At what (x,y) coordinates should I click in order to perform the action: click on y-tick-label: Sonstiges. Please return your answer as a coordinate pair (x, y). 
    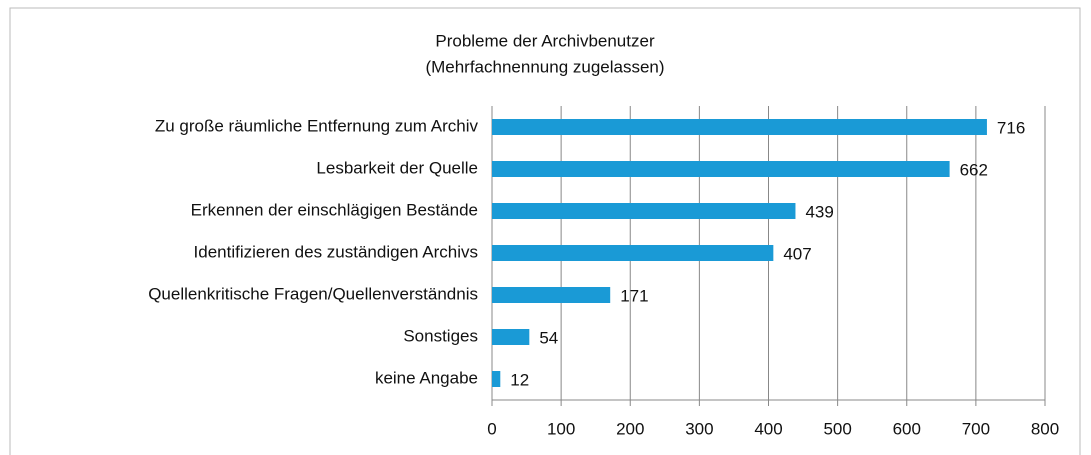
    Looking at the image, I should click on (440, 335).